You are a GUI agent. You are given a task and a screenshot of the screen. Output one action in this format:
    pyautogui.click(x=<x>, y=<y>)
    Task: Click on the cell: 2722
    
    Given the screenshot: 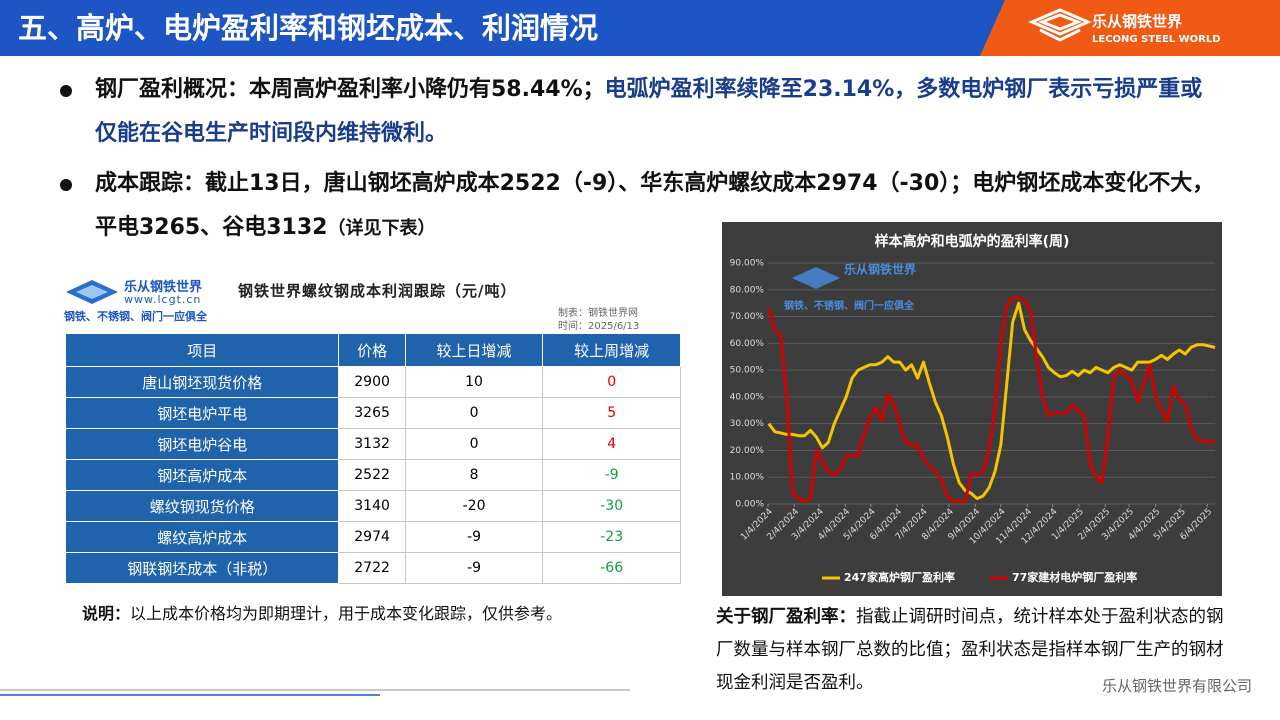 What is the action you would take?
    pyautogui.click(x=372, y=568)
    